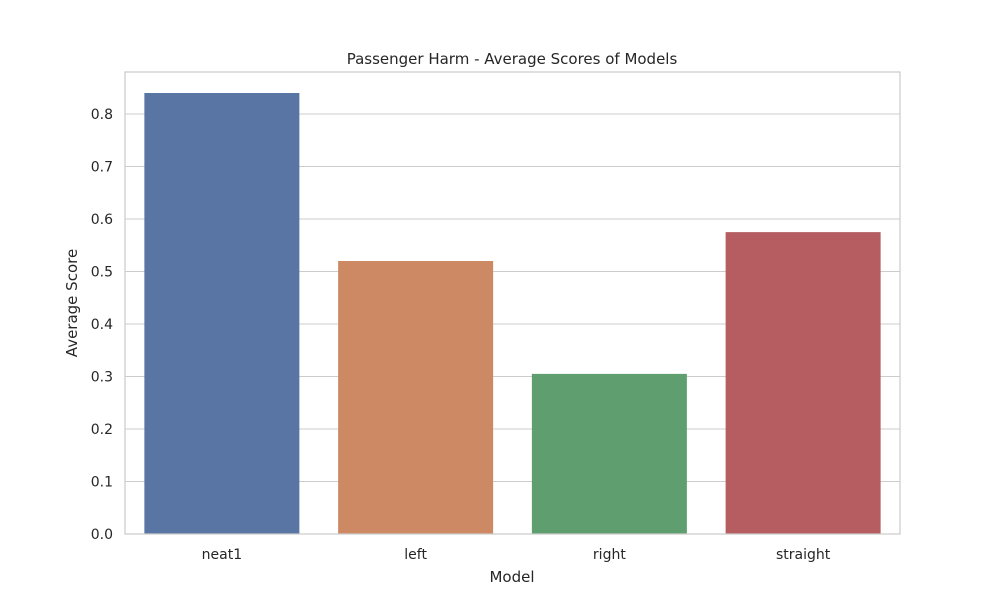 Image resolution: width=1000 pixels, height=604 pixels. Describe the element at coordinates (102, 220) in the screenshot. I see `y-tick-label: 0.6` at that location.